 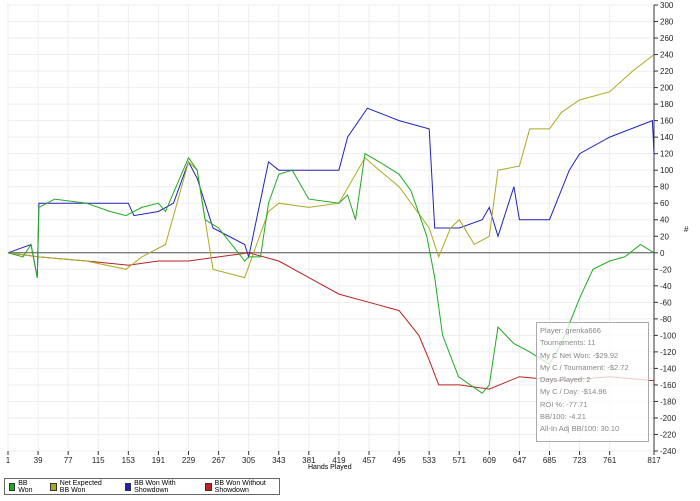 What do you see at coordinates (667, 38) in the screenshot?
I see `y-tick-label: 260` at bounding box center [667, 38].